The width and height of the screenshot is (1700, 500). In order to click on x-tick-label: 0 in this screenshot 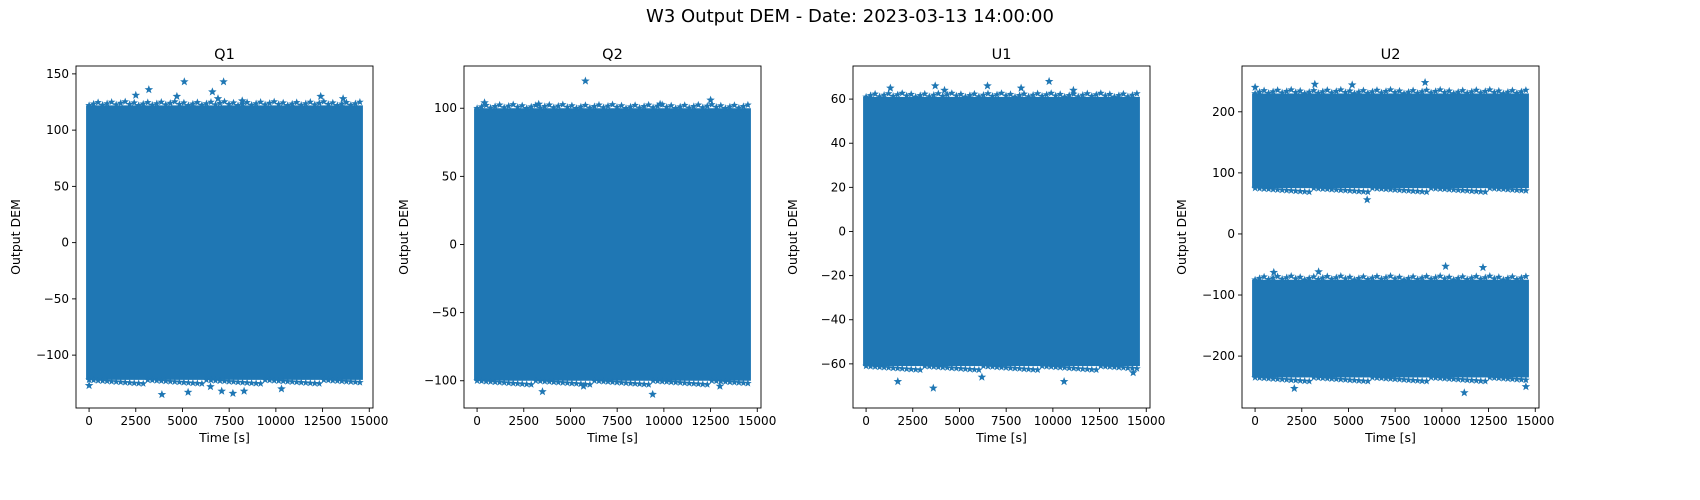, I will do `click(89, 421)`.